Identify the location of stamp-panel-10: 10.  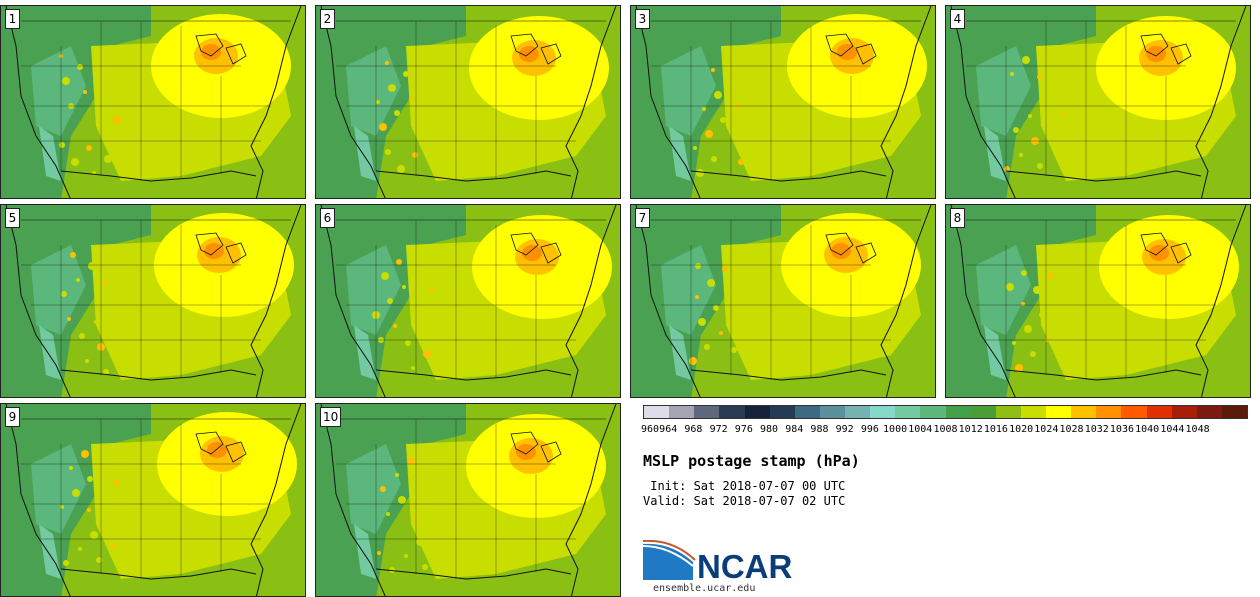
(468, 500).